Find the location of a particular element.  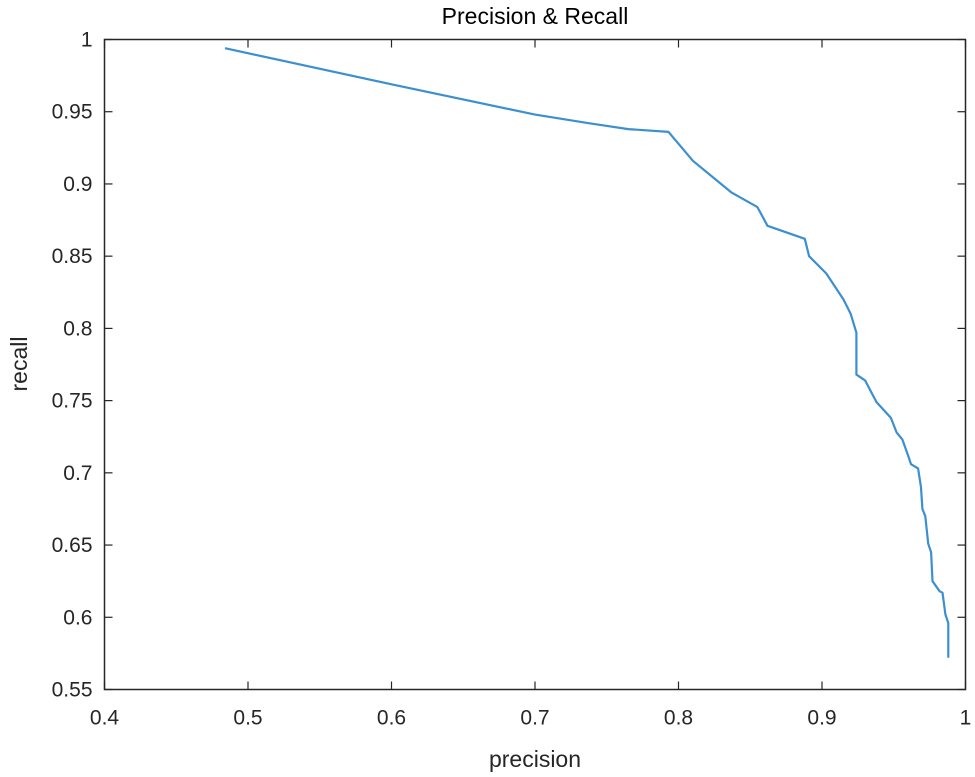

x-tick-label: 1 is located at coordinates (966, 718).